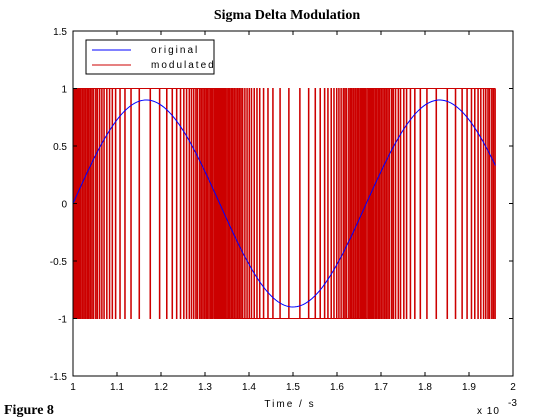 The image size is (560, 420). Describe the element at coordinates (205, 387) in the screenshot. I see `x-tick-label: 1.3` at that location.